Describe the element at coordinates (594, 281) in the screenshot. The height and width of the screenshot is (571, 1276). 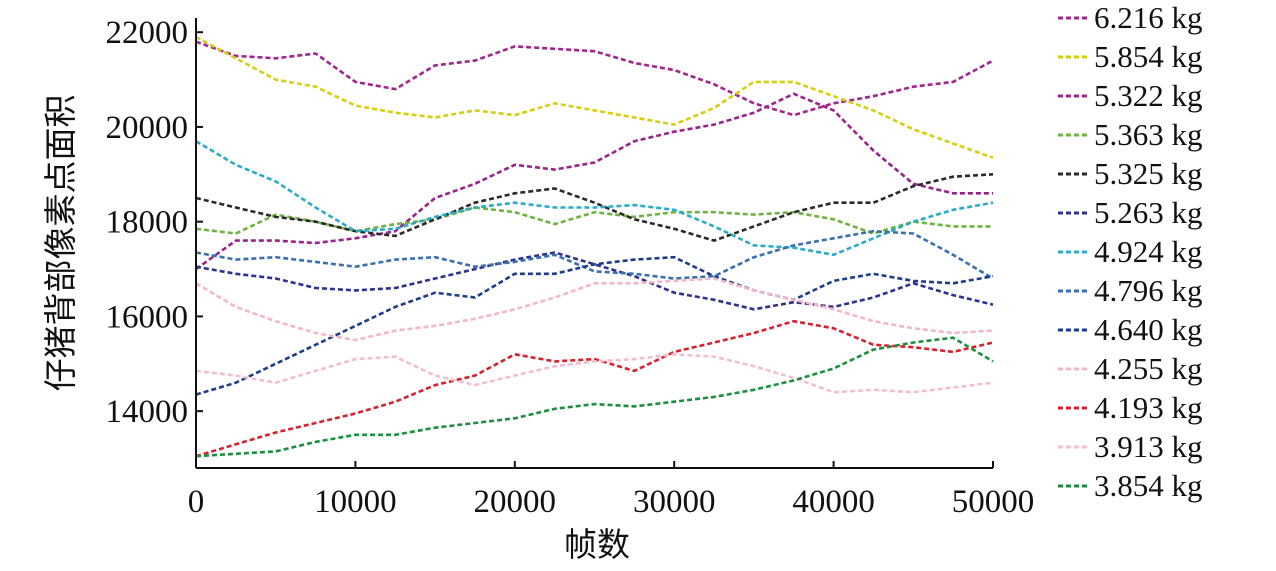
I see `series-line-5-263-kg` at that location.